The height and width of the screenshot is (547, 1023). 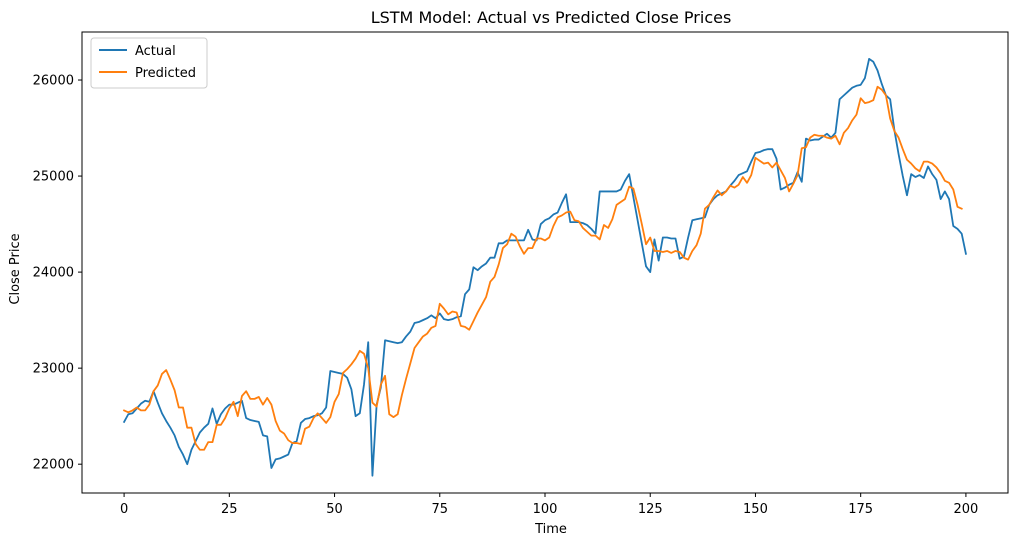 What do you see at coordinates (53, 81) in the screenshot?
I see `y-tick-label: 26000` at bounding box center [53, 81].